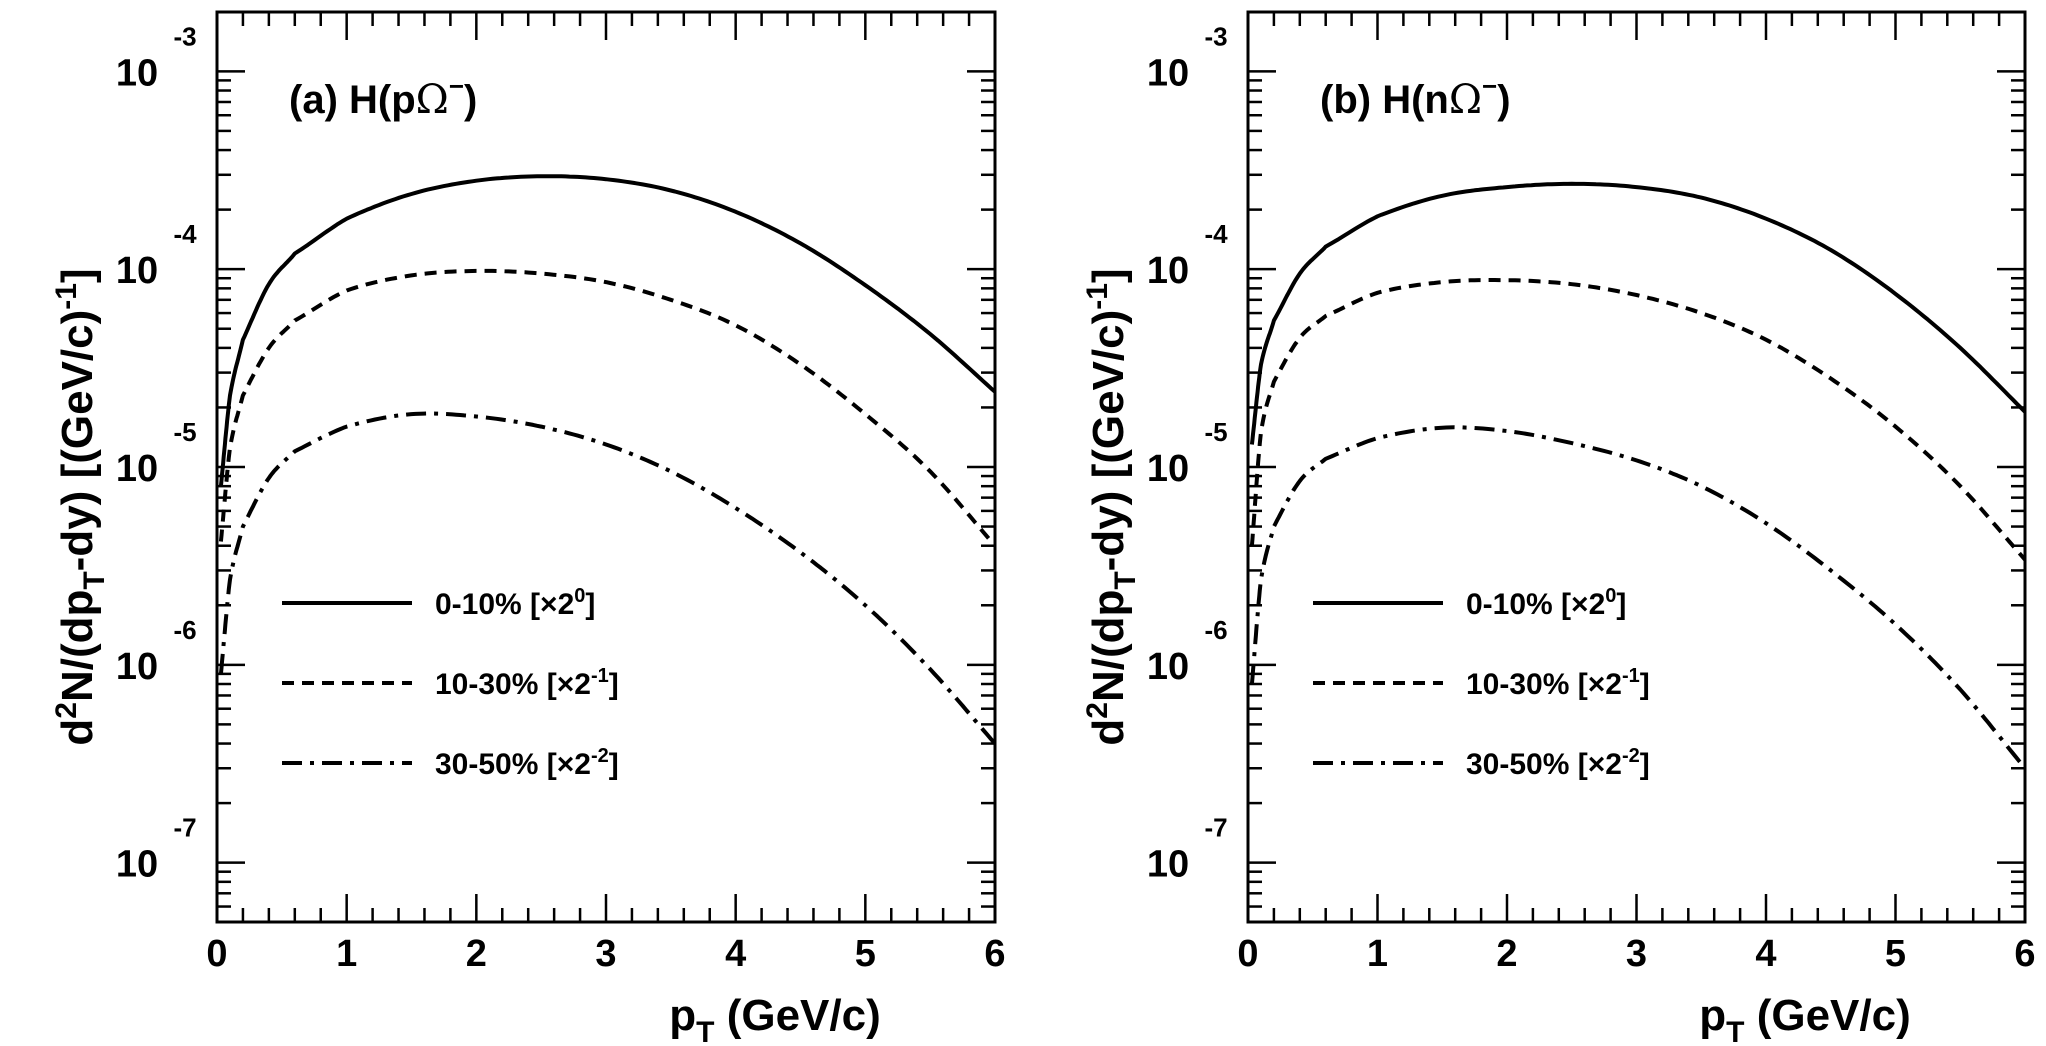 The width and height of the screenshot is (2046, 1046). What do you see at coordinates (383, 97) in the screenshot?
I see `panel-title: (a) H(pΩ−)` at bounding box center [383, 97].